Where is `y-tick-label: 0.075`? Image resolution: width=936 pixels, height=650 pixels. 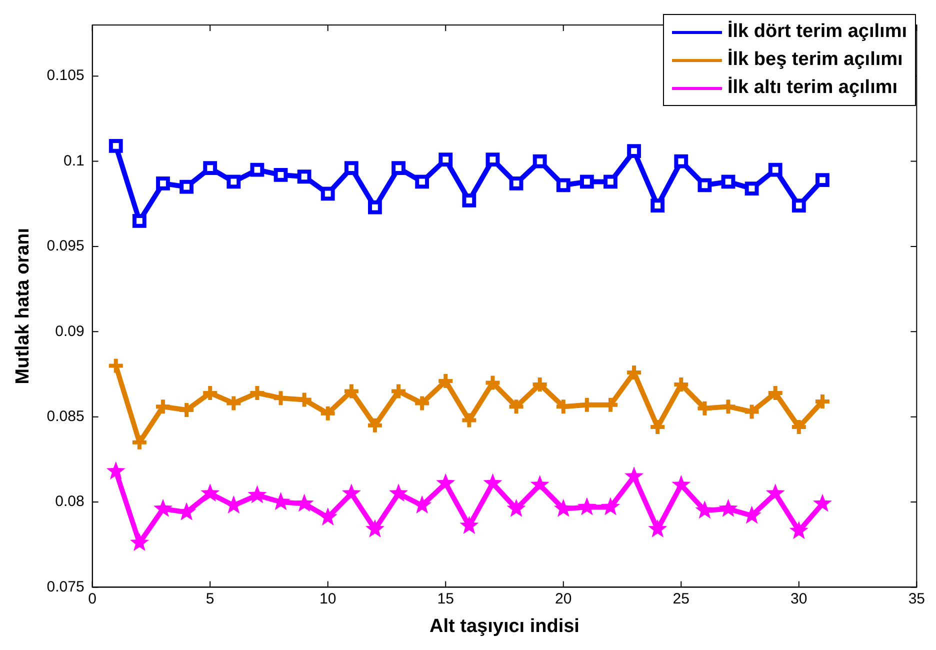
y-tick-label: 0.075 is located at coordinates (65, 587).